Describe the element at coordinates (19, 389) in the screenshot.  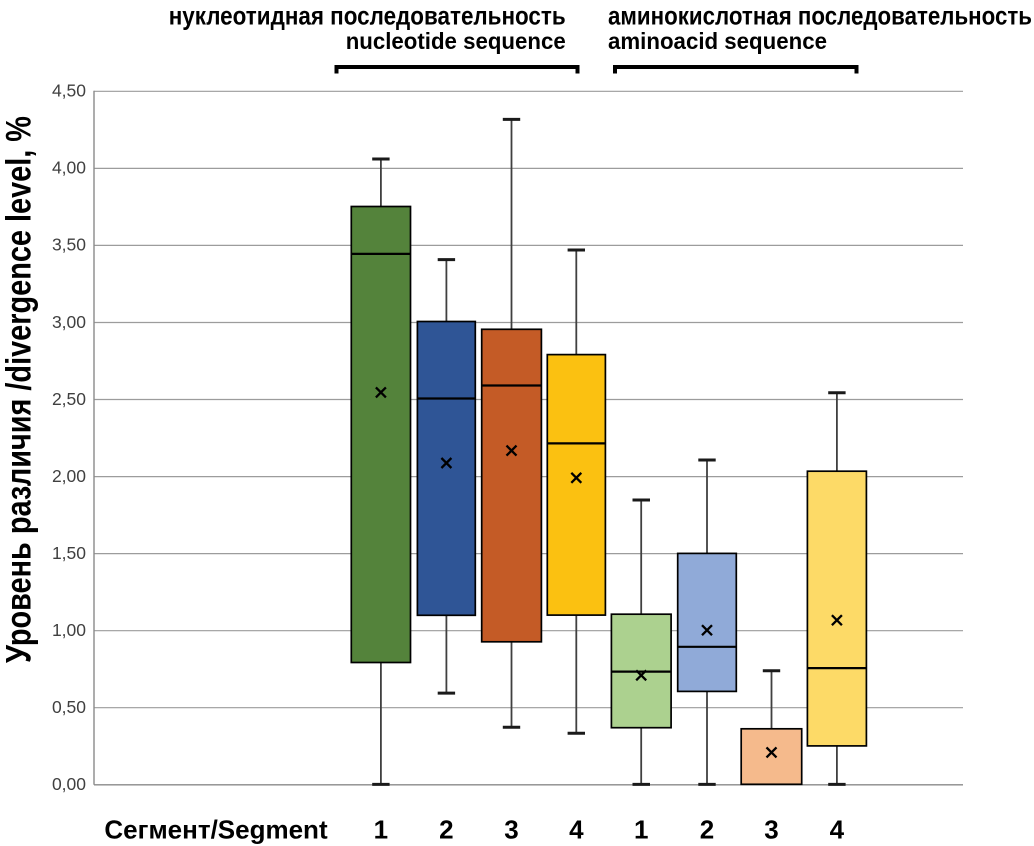
I see `svg-text:Уровень различия /divergence l: Уровень различия /divergence level, %` at that location.